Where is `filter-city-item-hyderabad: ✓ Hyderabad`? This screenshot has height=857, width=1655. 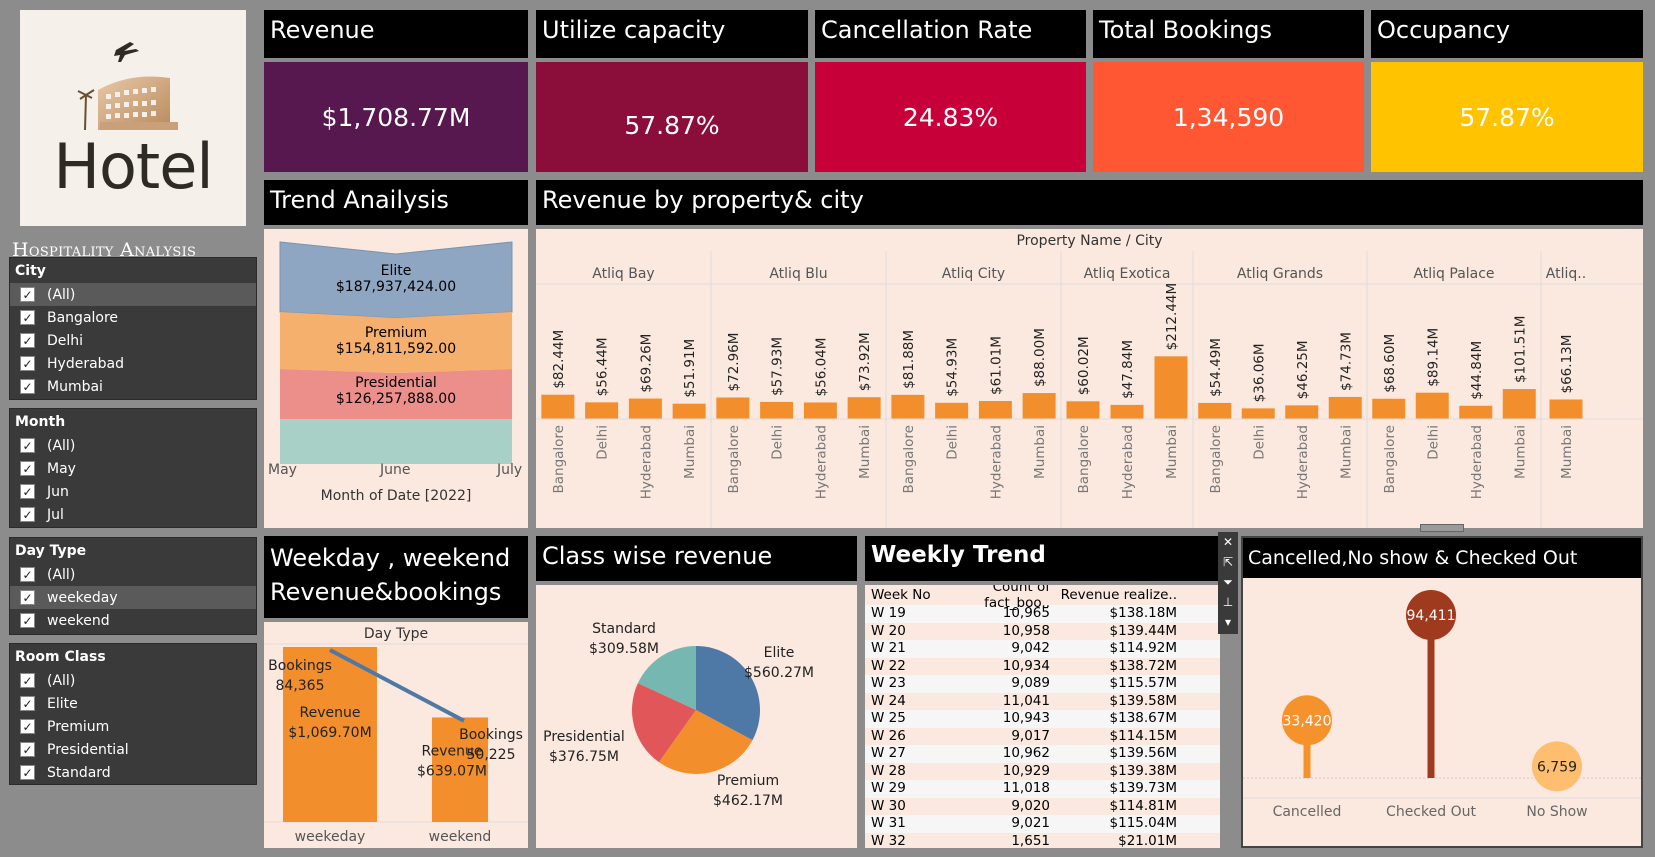 filter-city-item-hyderabad: ✓ Hyderabad is located at coordinates (133, 363).